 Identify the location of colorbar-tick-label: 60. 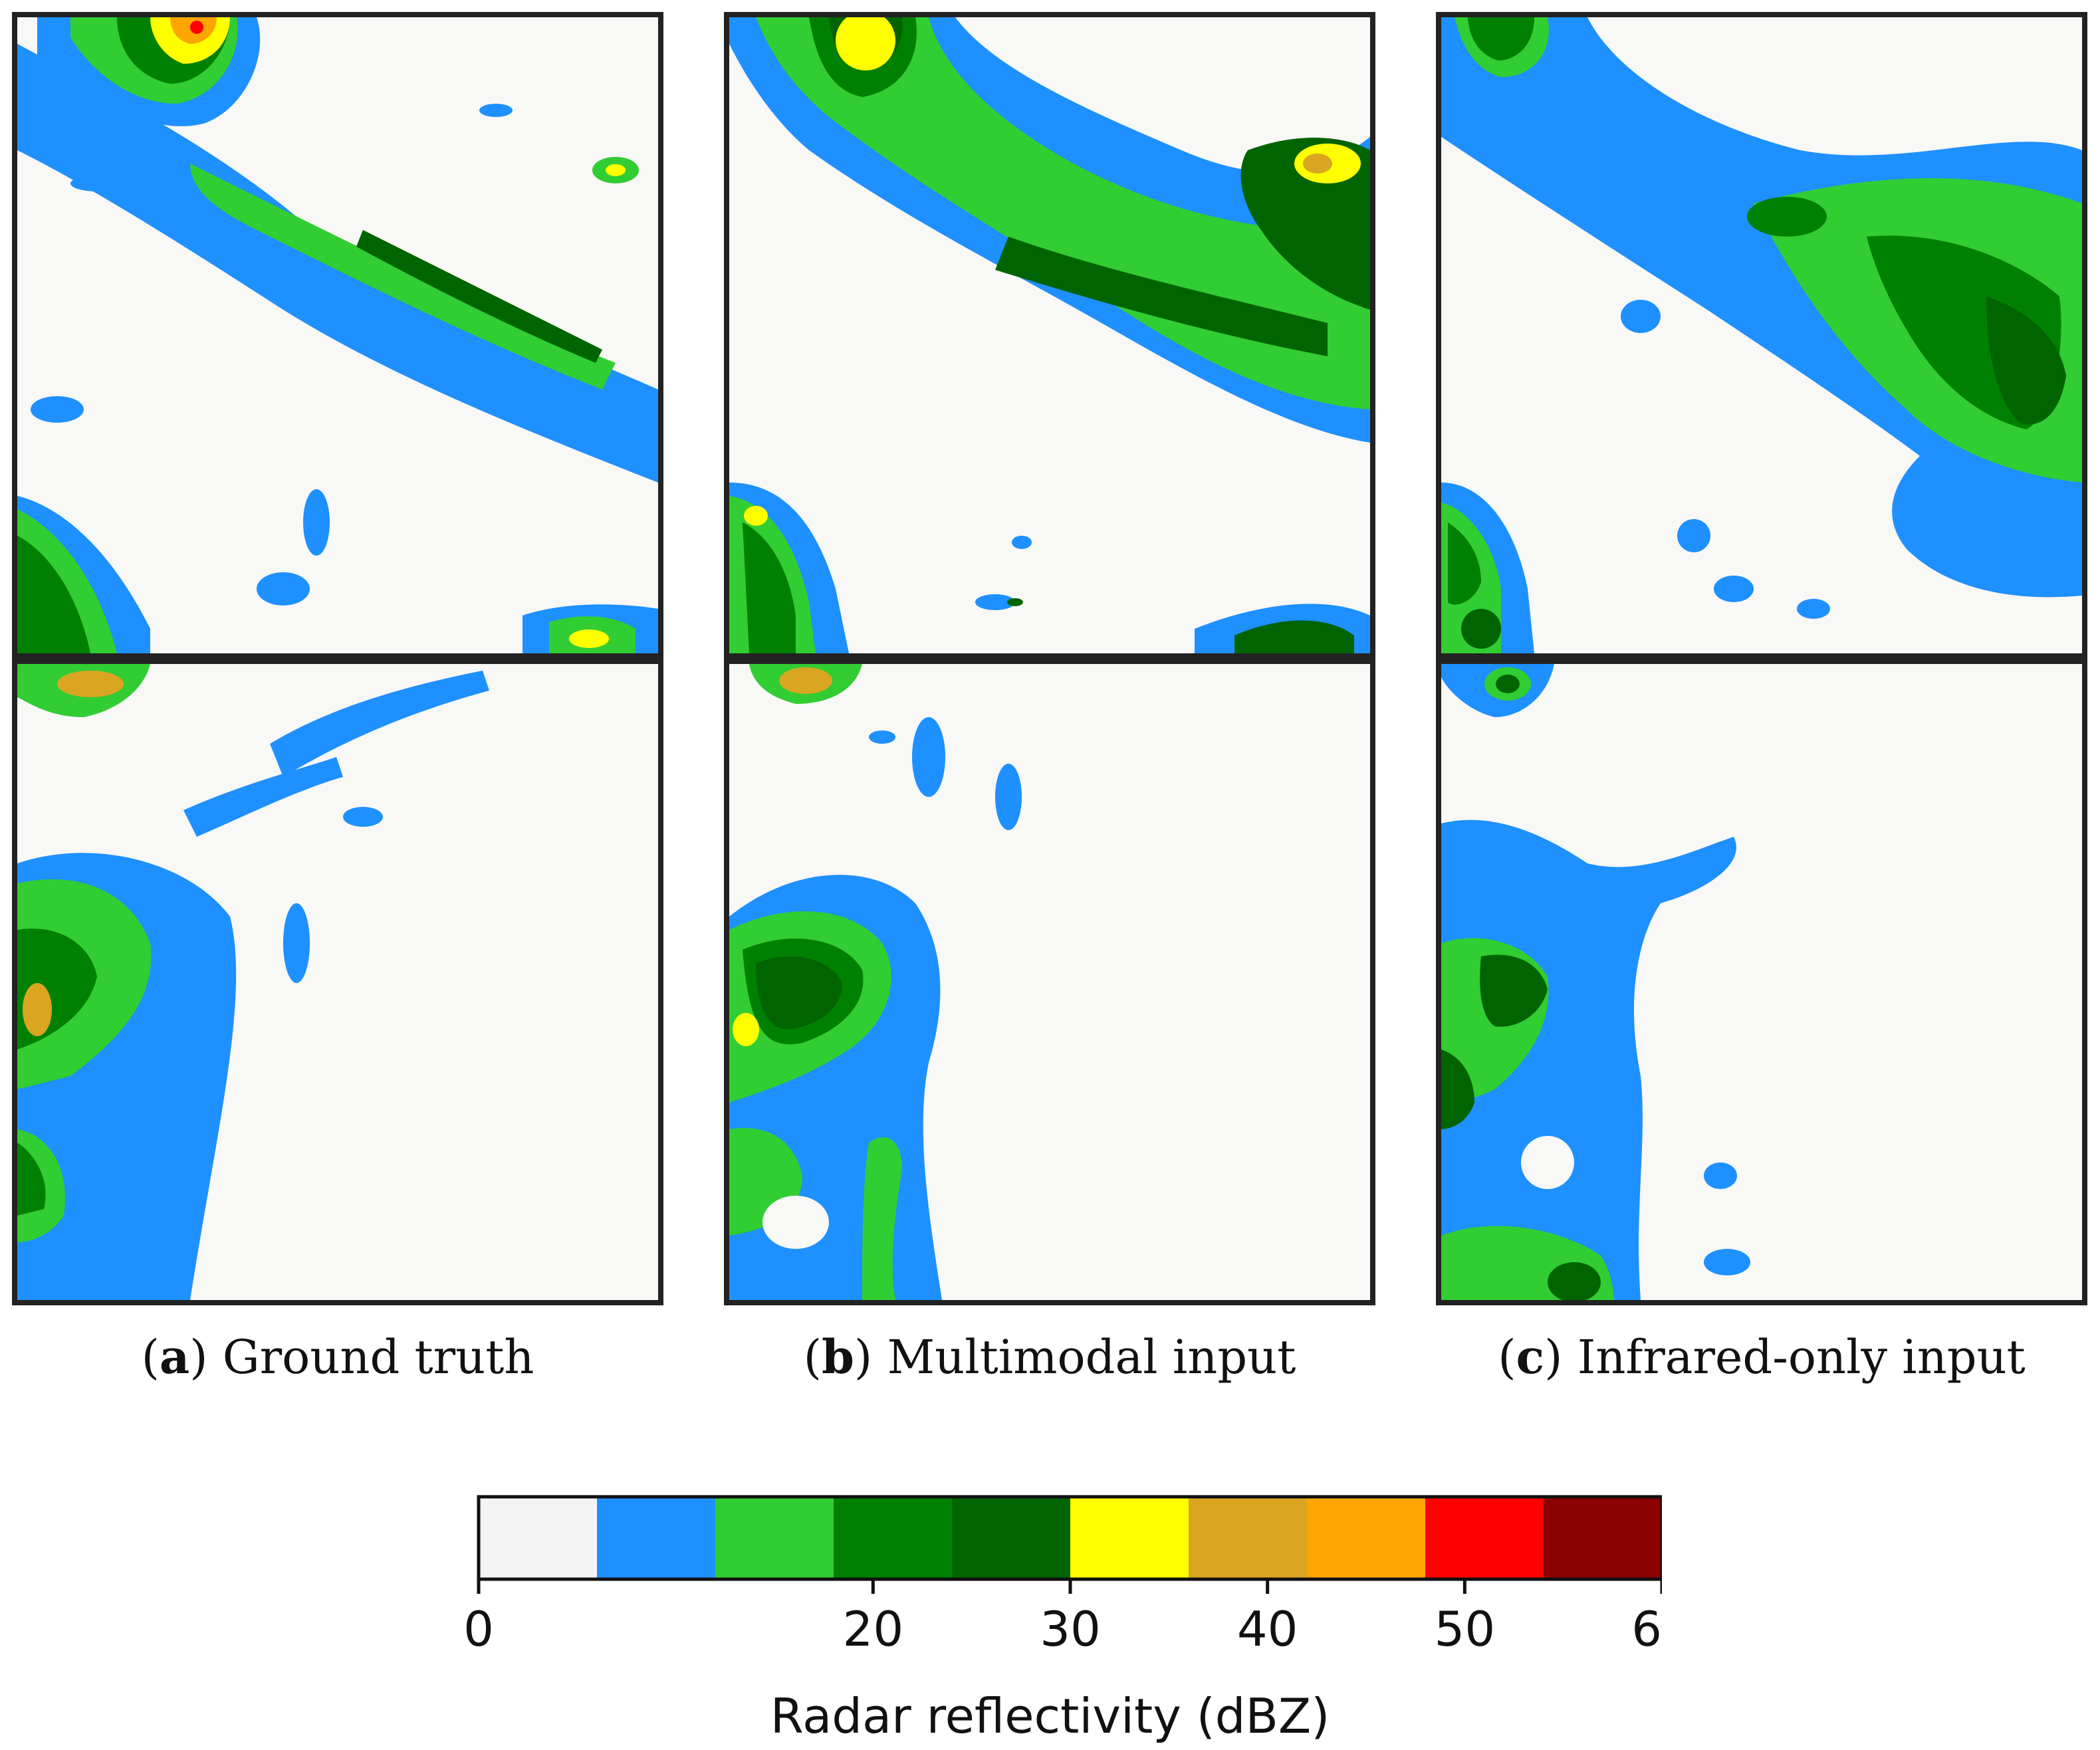
(1646, 1629).